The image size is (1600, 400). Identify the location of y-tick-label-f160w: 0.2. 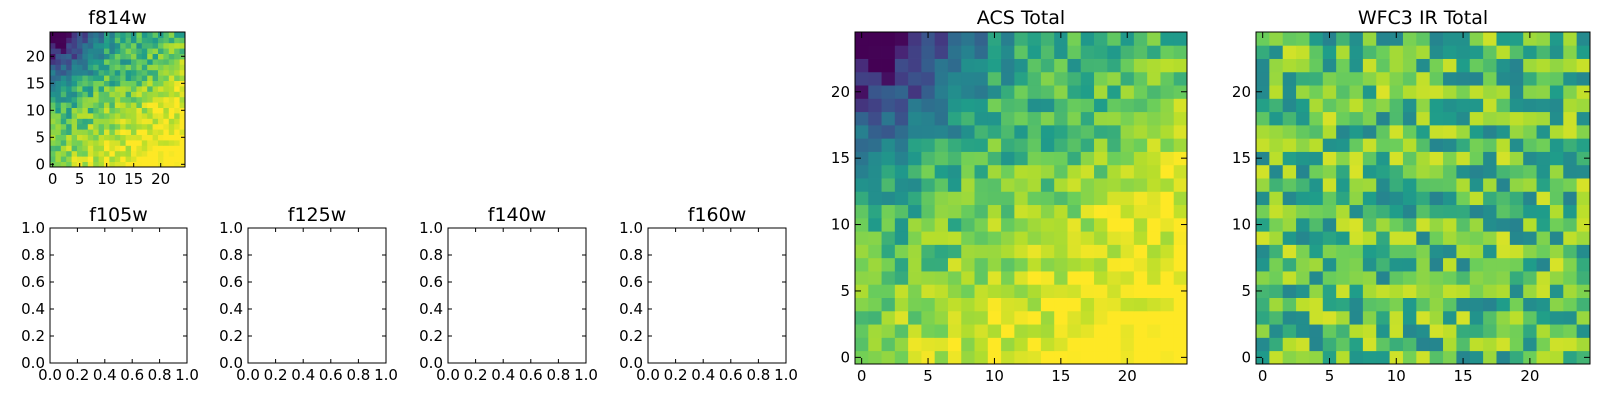
(631, 336).